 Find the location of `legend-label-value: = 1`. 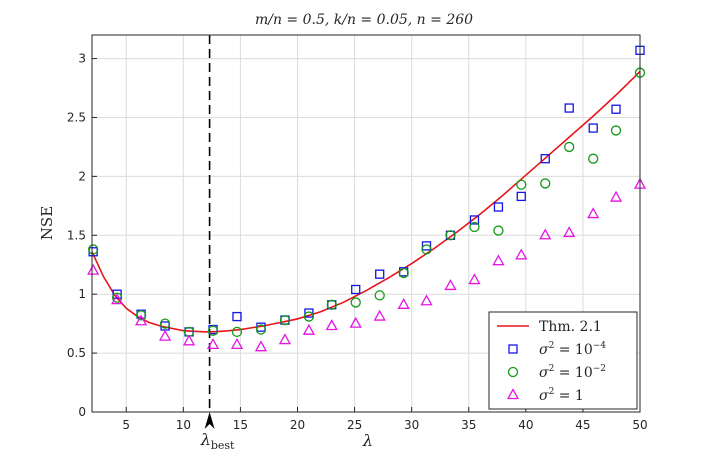

legend-label-value: = 1 is located at coordinates (569, 396).